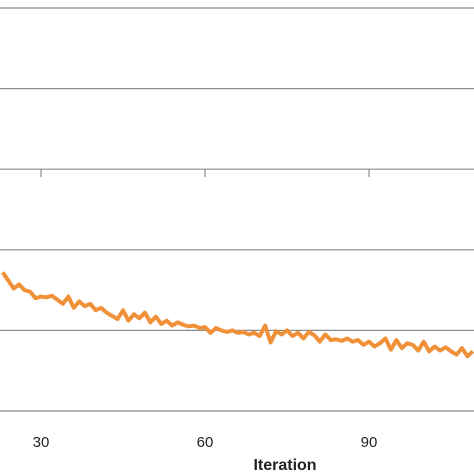 This screenshot has width=474, height=474. Describe the element at coordinates (284, 465) in the screenshot. I see `x-axis-label: Iteration` at that location.